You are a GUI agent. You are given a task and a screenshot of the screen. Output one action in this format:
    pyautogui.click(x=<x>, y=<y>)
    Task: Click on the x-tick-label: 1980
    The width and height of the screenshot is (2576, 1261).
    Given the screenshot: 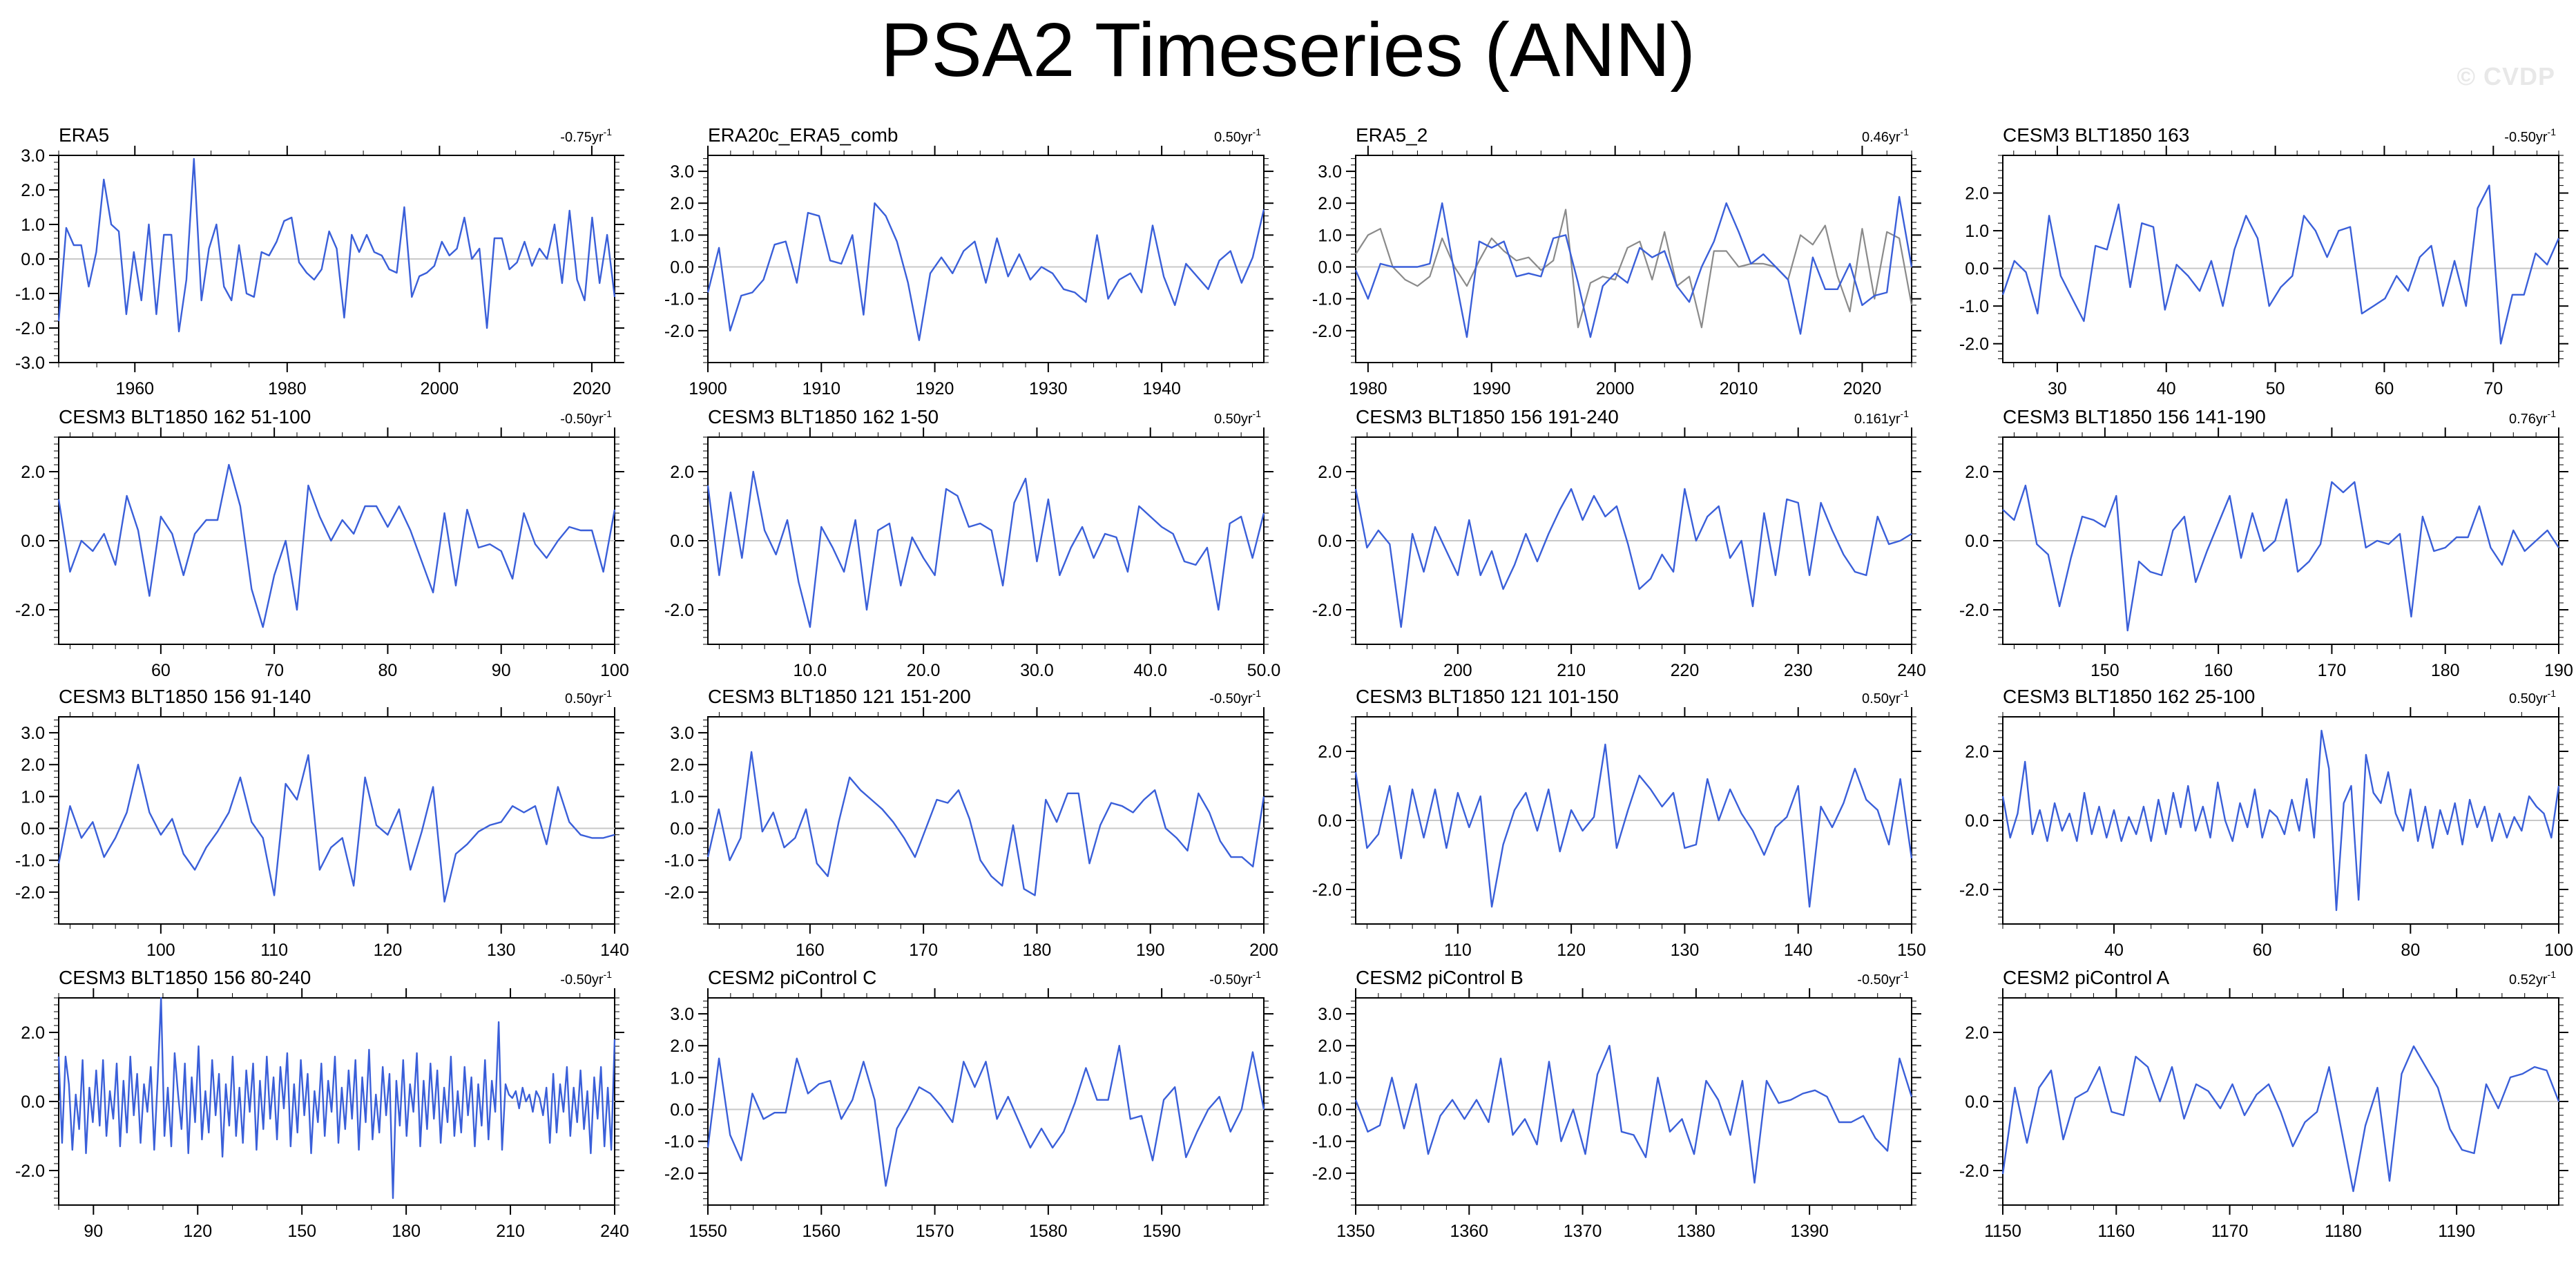 What is the action you would take?
    pyautogui.click(x=287, y=388)
    